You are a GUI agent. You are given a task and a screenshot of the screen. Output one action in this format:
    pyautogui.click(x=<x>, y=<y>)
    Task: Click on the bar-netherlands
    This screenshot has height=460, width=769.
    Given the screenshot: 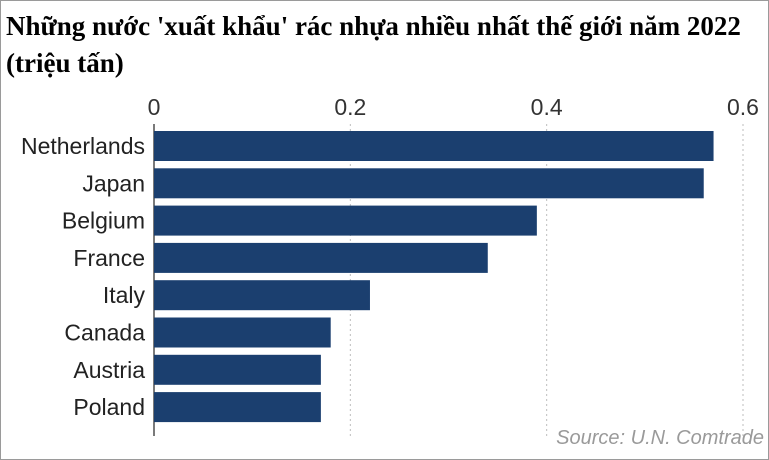 What is the action you would take?
    pyautogui.click(x=434, y=146)
    